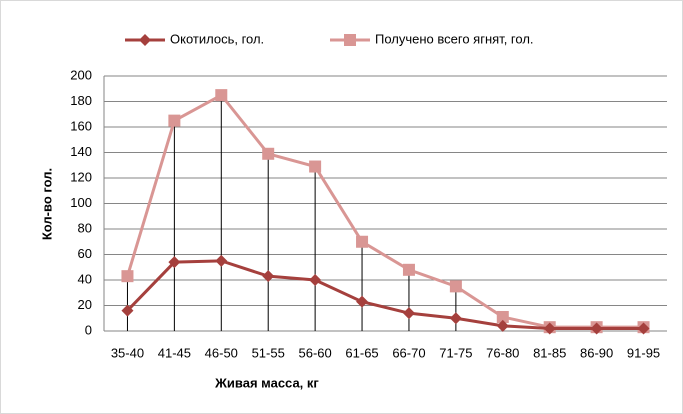  What do you see at coordinates (174, 352) in the screenshot?
I see `x-tick-label: 41-45` at bounding box center [174, 352].